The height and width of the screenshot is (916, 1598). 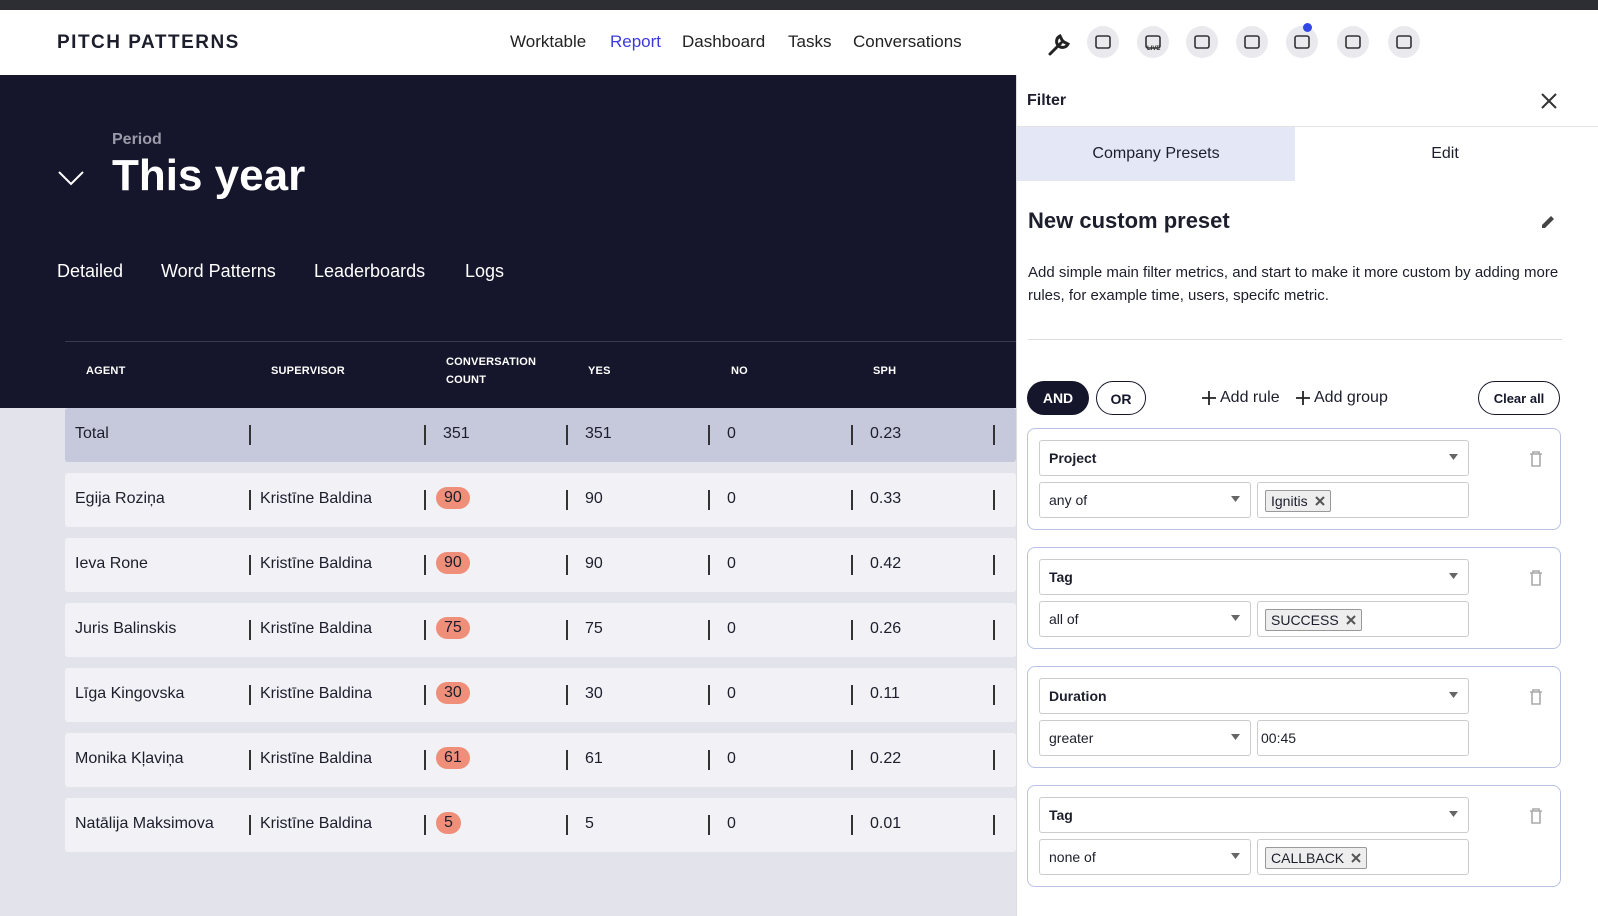 What do you see at coordinates (1298, 501) in the screenshot?
I see `tag-chip: Ignitis` at bounding box center [1298, 501].